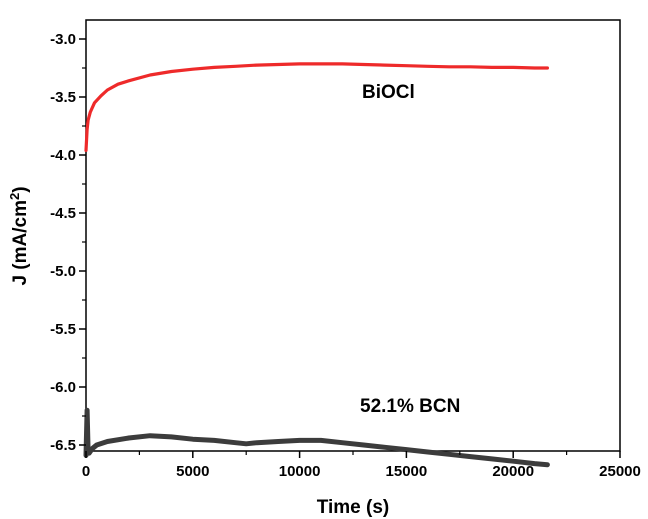 This screenshot has width=648, height=519. Describe the element at coordinates (407, 471) in the screenshot. I see `x-tick-label: 15000` at that location.